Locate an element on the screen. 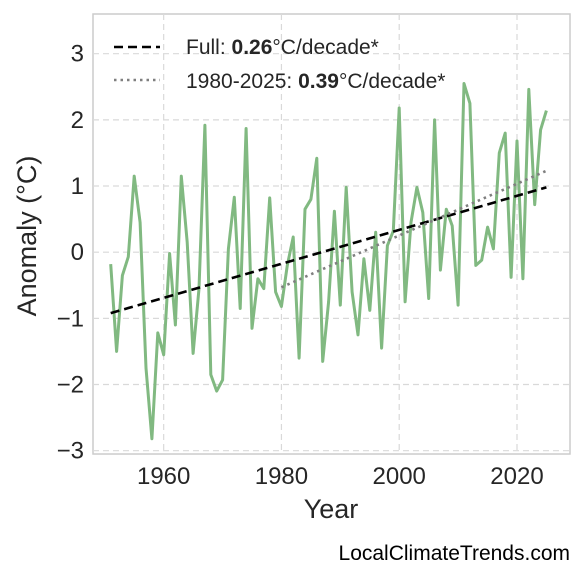  x-tick-label: 1980 is located at coordinates (281, 476).